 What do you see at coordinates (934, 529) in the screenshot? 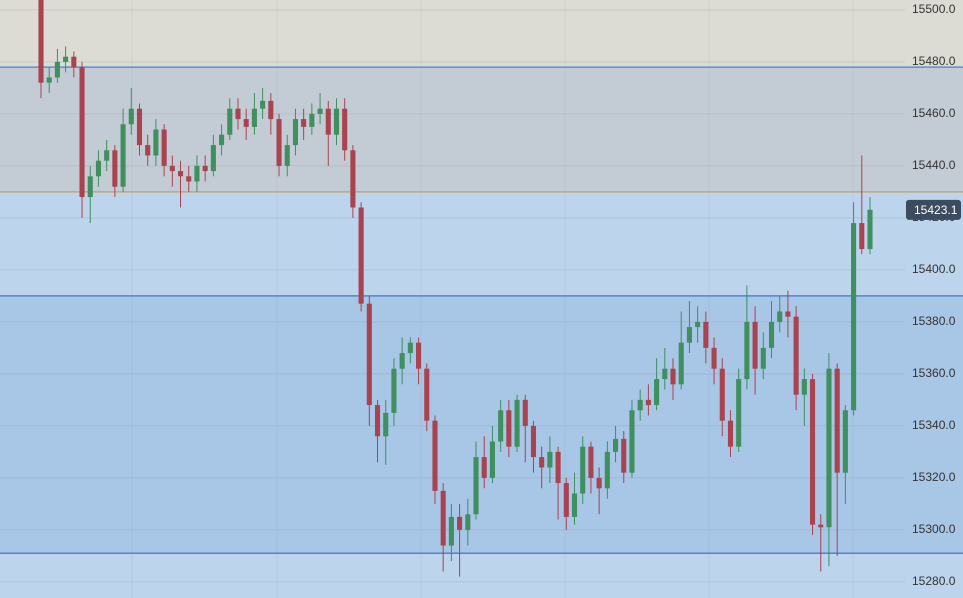
I see `y-tick-label: 15300.0` at bounding box center [934, 529].